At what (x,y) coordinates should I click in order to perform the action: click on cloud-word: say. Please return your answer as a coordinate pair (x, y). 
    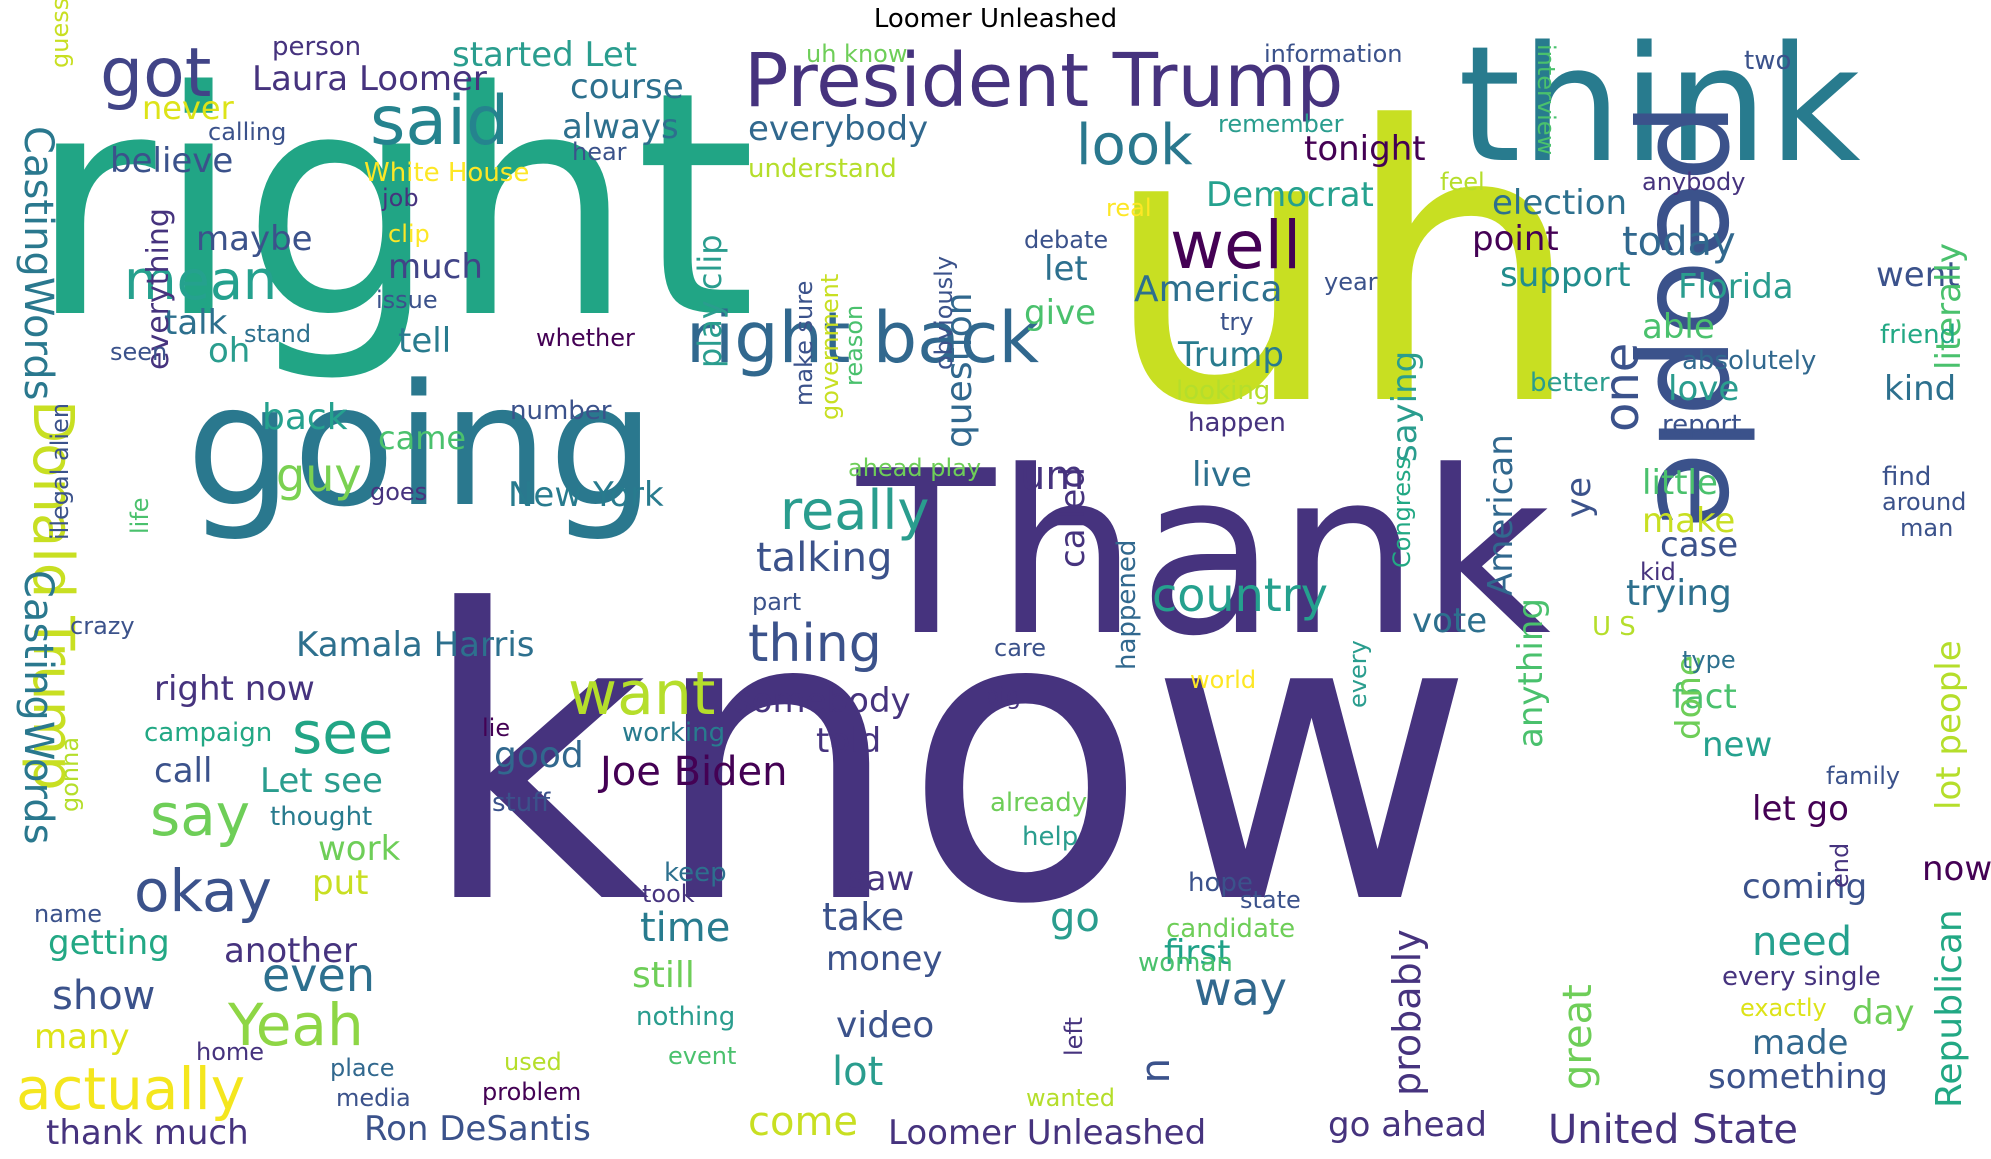
    Looking at the image, I should click on (200, 815).